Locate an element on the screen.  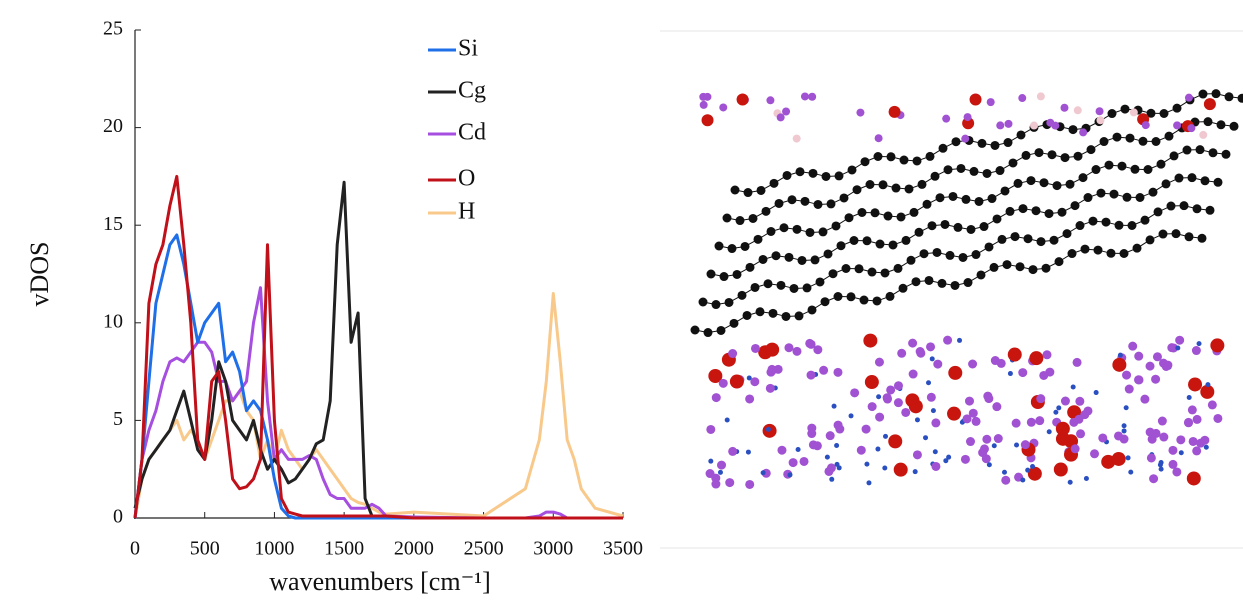
x-tick-label: 500 is located at coordinates (205, 549).